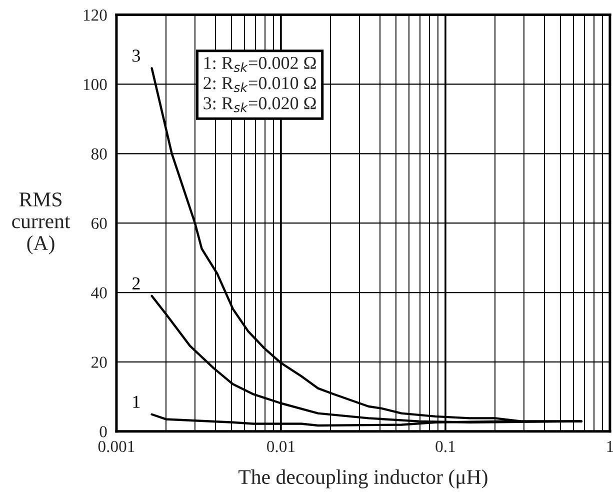 This screenshot has height=493, width=613. Describe the element at coordinates (95, 84) in the screenshot. I see `y-tick-label: 100` at that location.